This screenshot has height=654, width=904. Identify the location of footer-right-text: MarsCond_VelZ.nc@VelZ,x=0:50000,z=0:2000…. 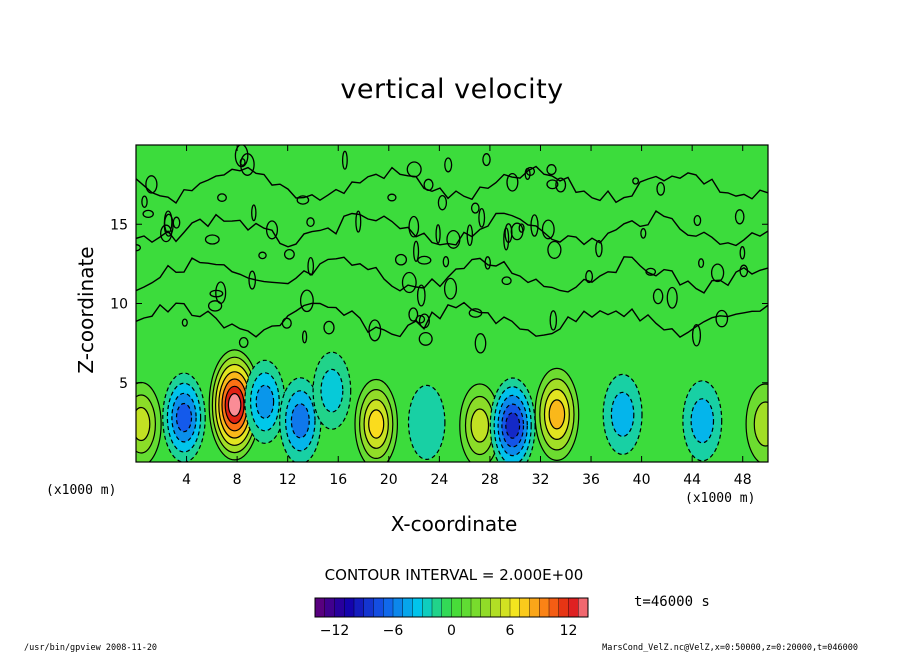
(730, 648).